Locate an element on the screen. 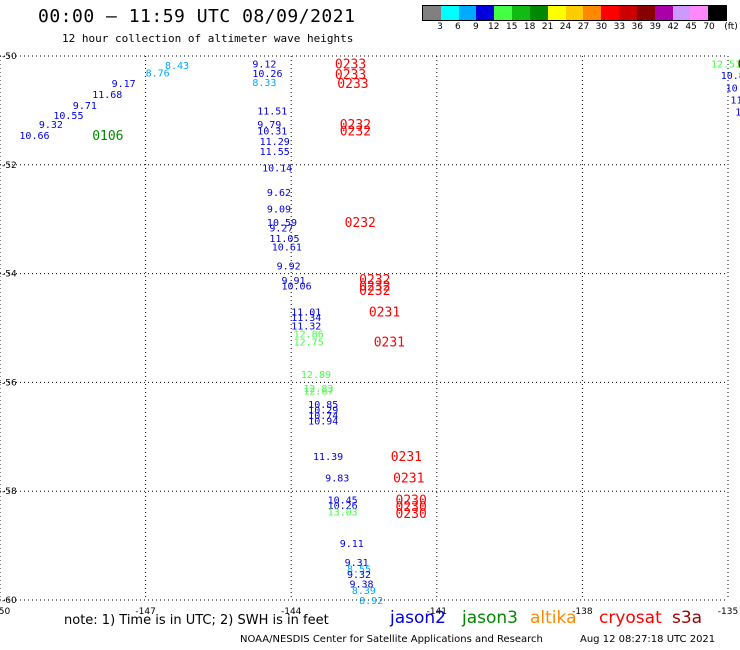 The width and height of the screenshot is (740, 650). swh-data-label: 9.62 is located at coordinates (279, 193).